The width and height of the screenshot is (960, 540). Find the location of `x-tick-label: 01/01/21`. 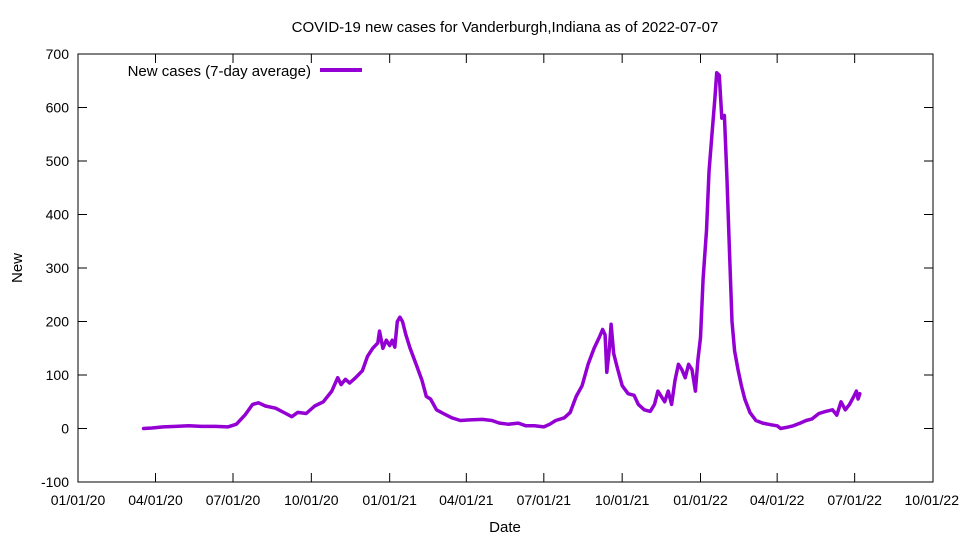

x-tick-label: 01/01/21 is located at coordinates (389, 500).